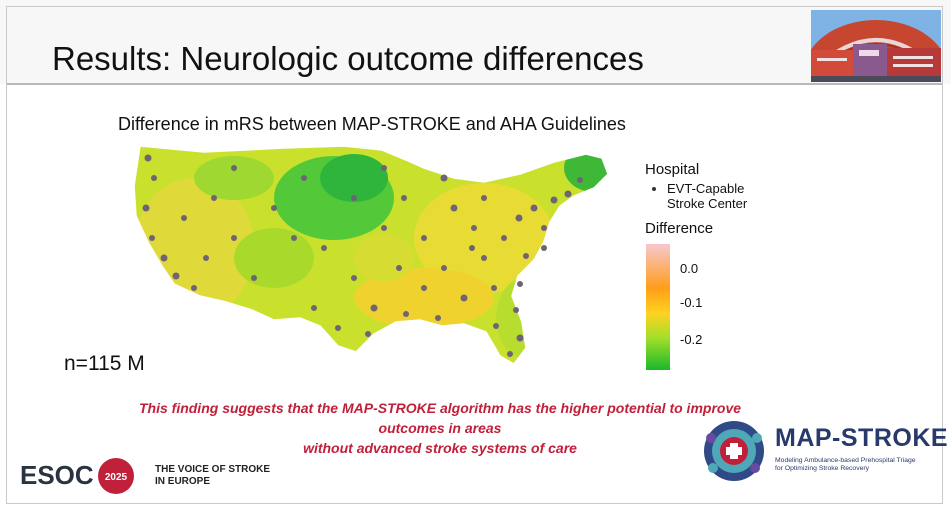 The image size is (951, 512). Describe the element at coordinates (672, 169) in the screenshot. I see `legend-hospital-heading: Hospital` at that location.